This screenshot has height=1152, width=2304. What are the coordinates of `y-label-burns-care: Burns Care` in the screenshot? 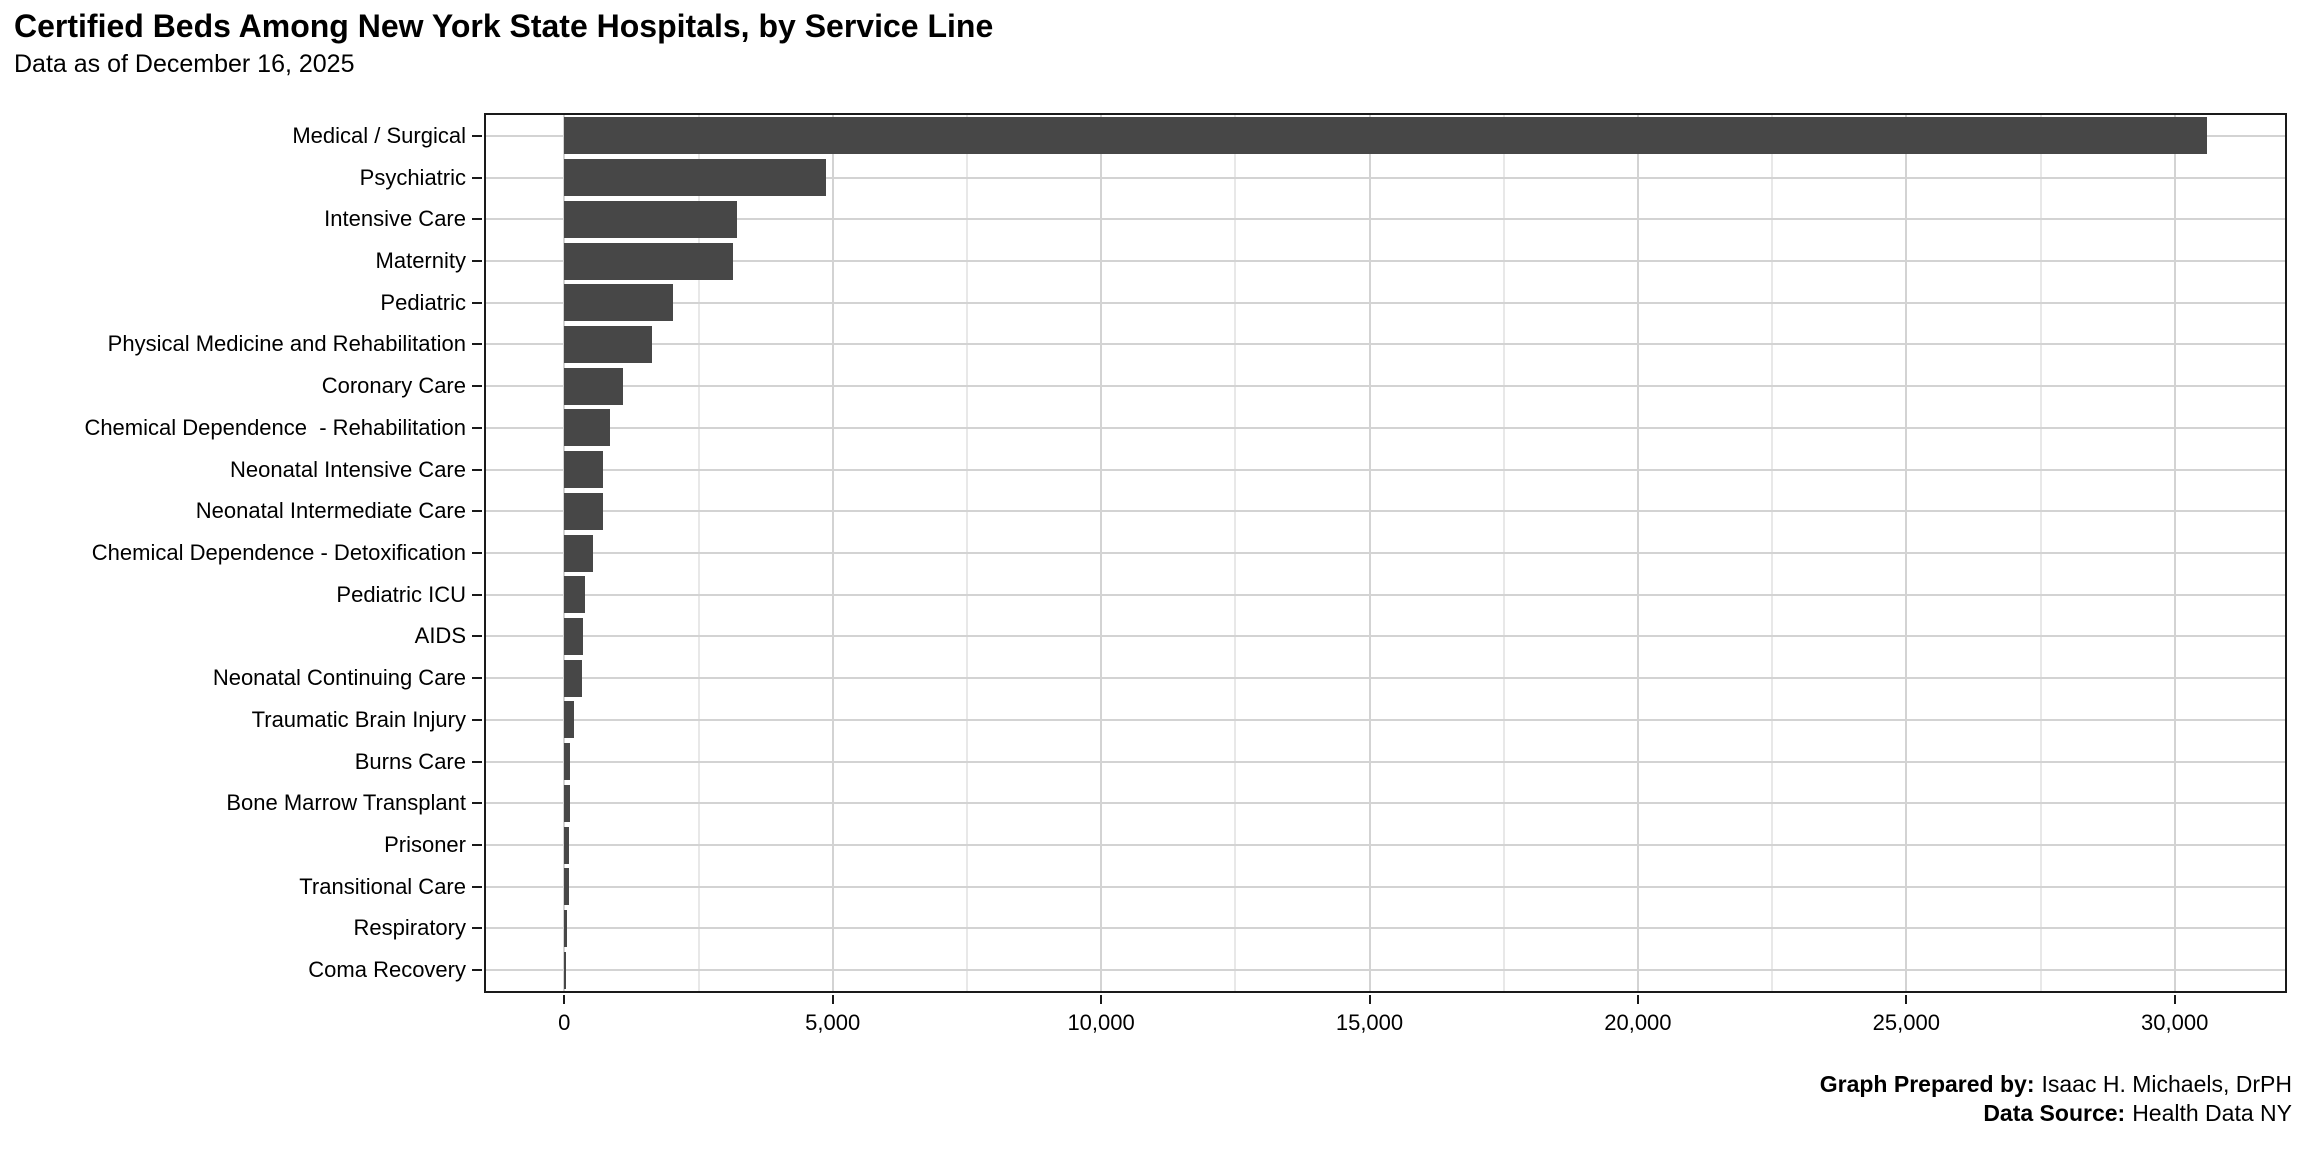 It's located at (410, 761).